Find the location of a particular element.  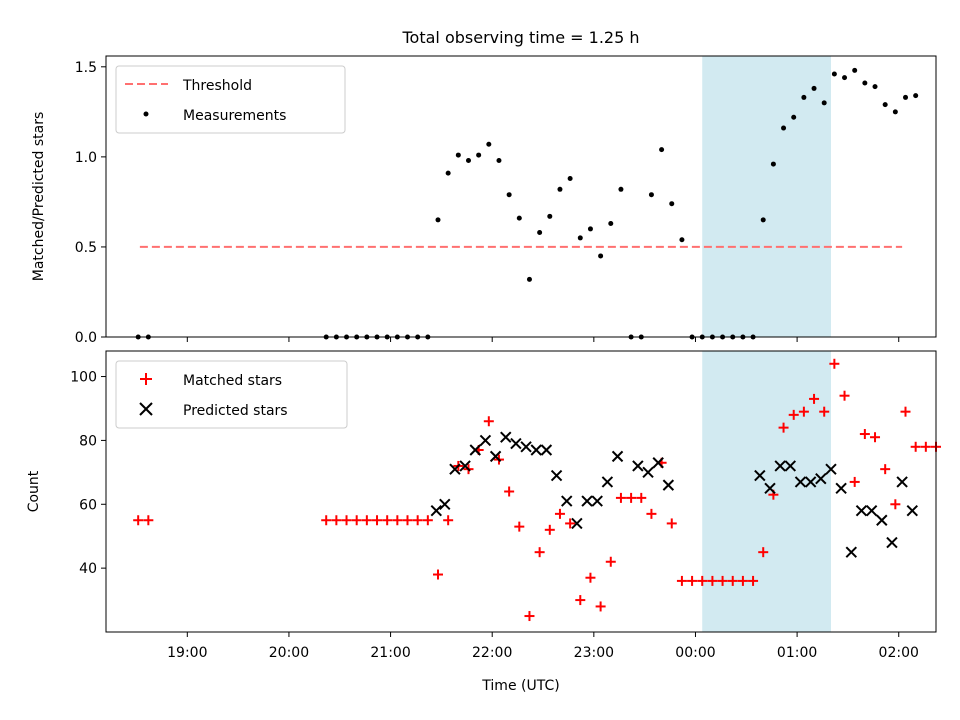

legend-frame is located at coordinates (231, 394).